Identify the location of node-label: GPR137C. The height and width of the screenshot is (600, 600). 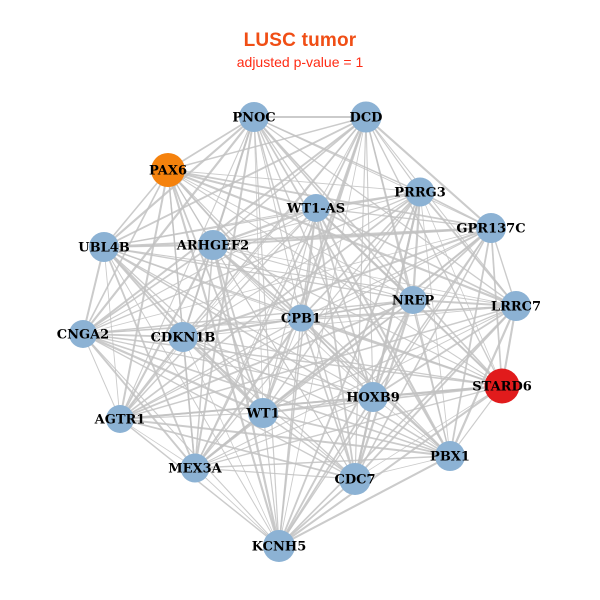
(490, 229).